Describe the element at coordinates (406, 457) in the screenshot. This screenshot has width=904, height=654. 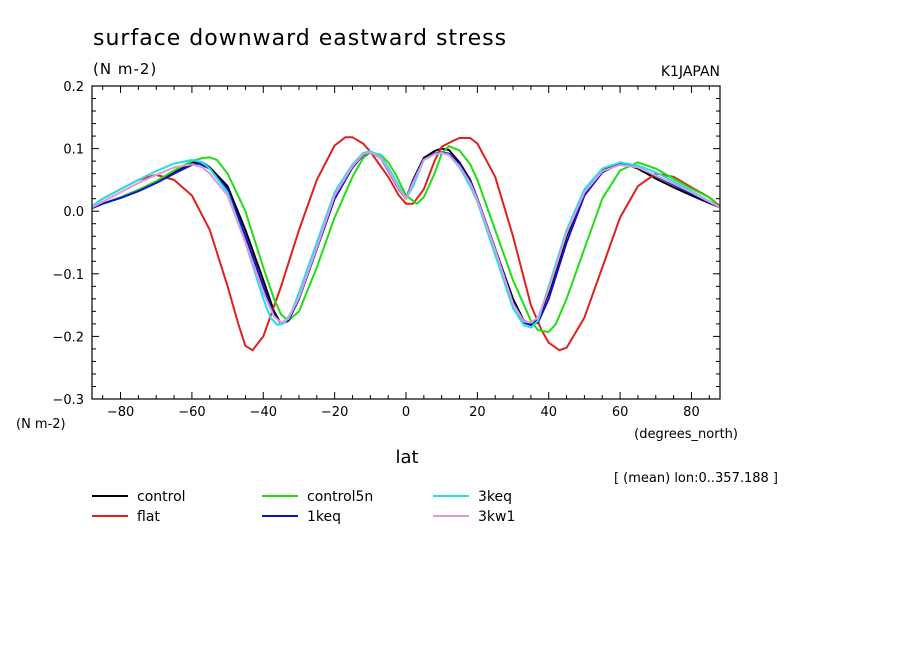
I see `x-axis-label: lat` at that location.